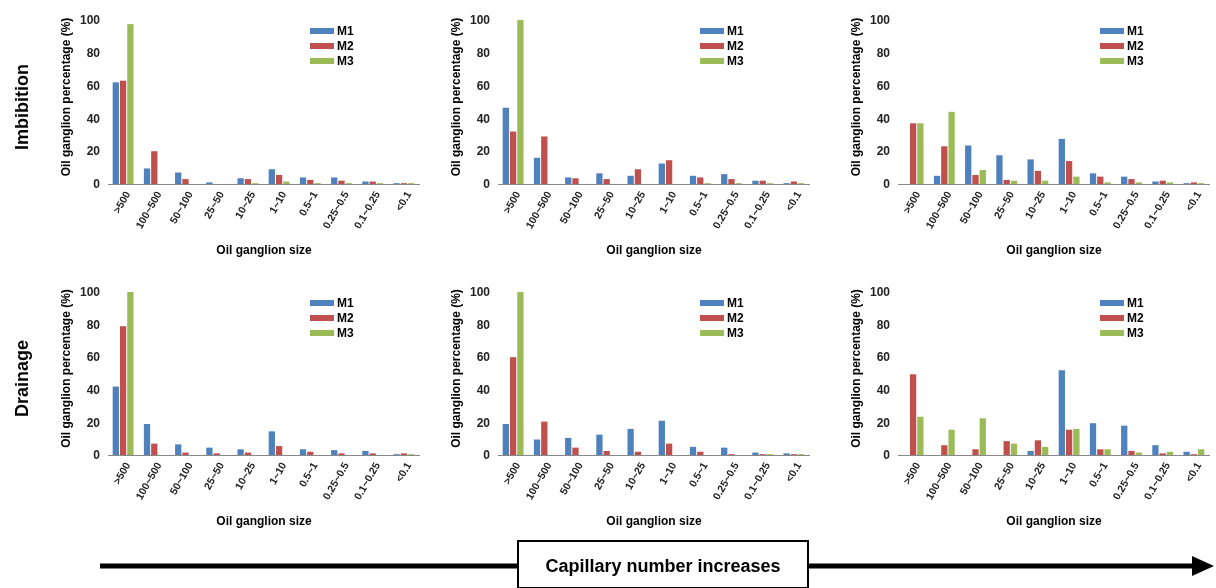 Image resolution: width=1216 pixels, height=588 pixels. Describe the element at coordinates (663, 566) in the screenshot. I see `text: Capillary number increases` at that location.